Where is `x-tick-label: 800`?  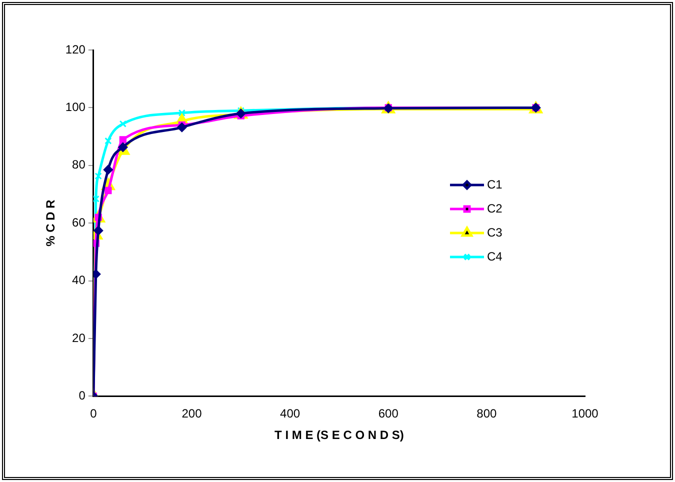 x-tick-label: 800 is located at coordinates (487, 413).